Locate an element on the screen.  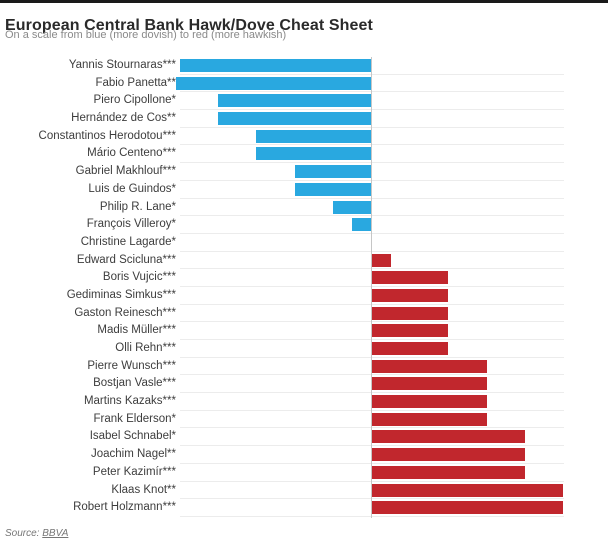
chart-row: Isabel Schnabel* is located at coordinates (304, 437).